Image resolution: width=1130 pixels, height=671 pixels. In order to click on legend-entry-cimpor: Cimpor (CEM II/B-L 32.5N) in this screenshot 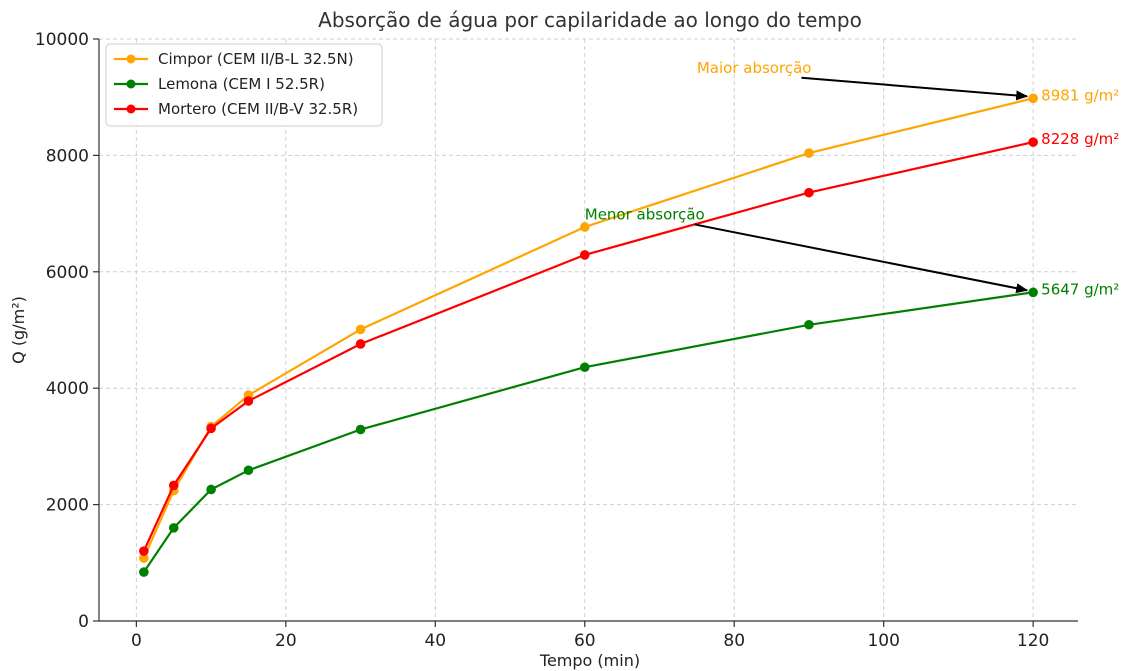, I will do `click(234, 59)`.